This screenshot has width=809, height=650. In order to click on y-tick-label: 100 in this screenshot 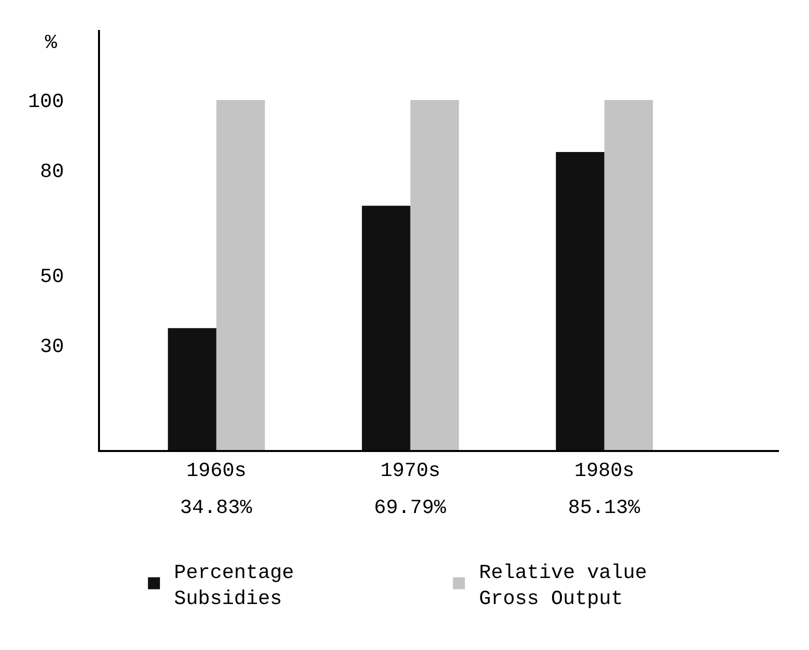, I will do `click(46, 102)`.